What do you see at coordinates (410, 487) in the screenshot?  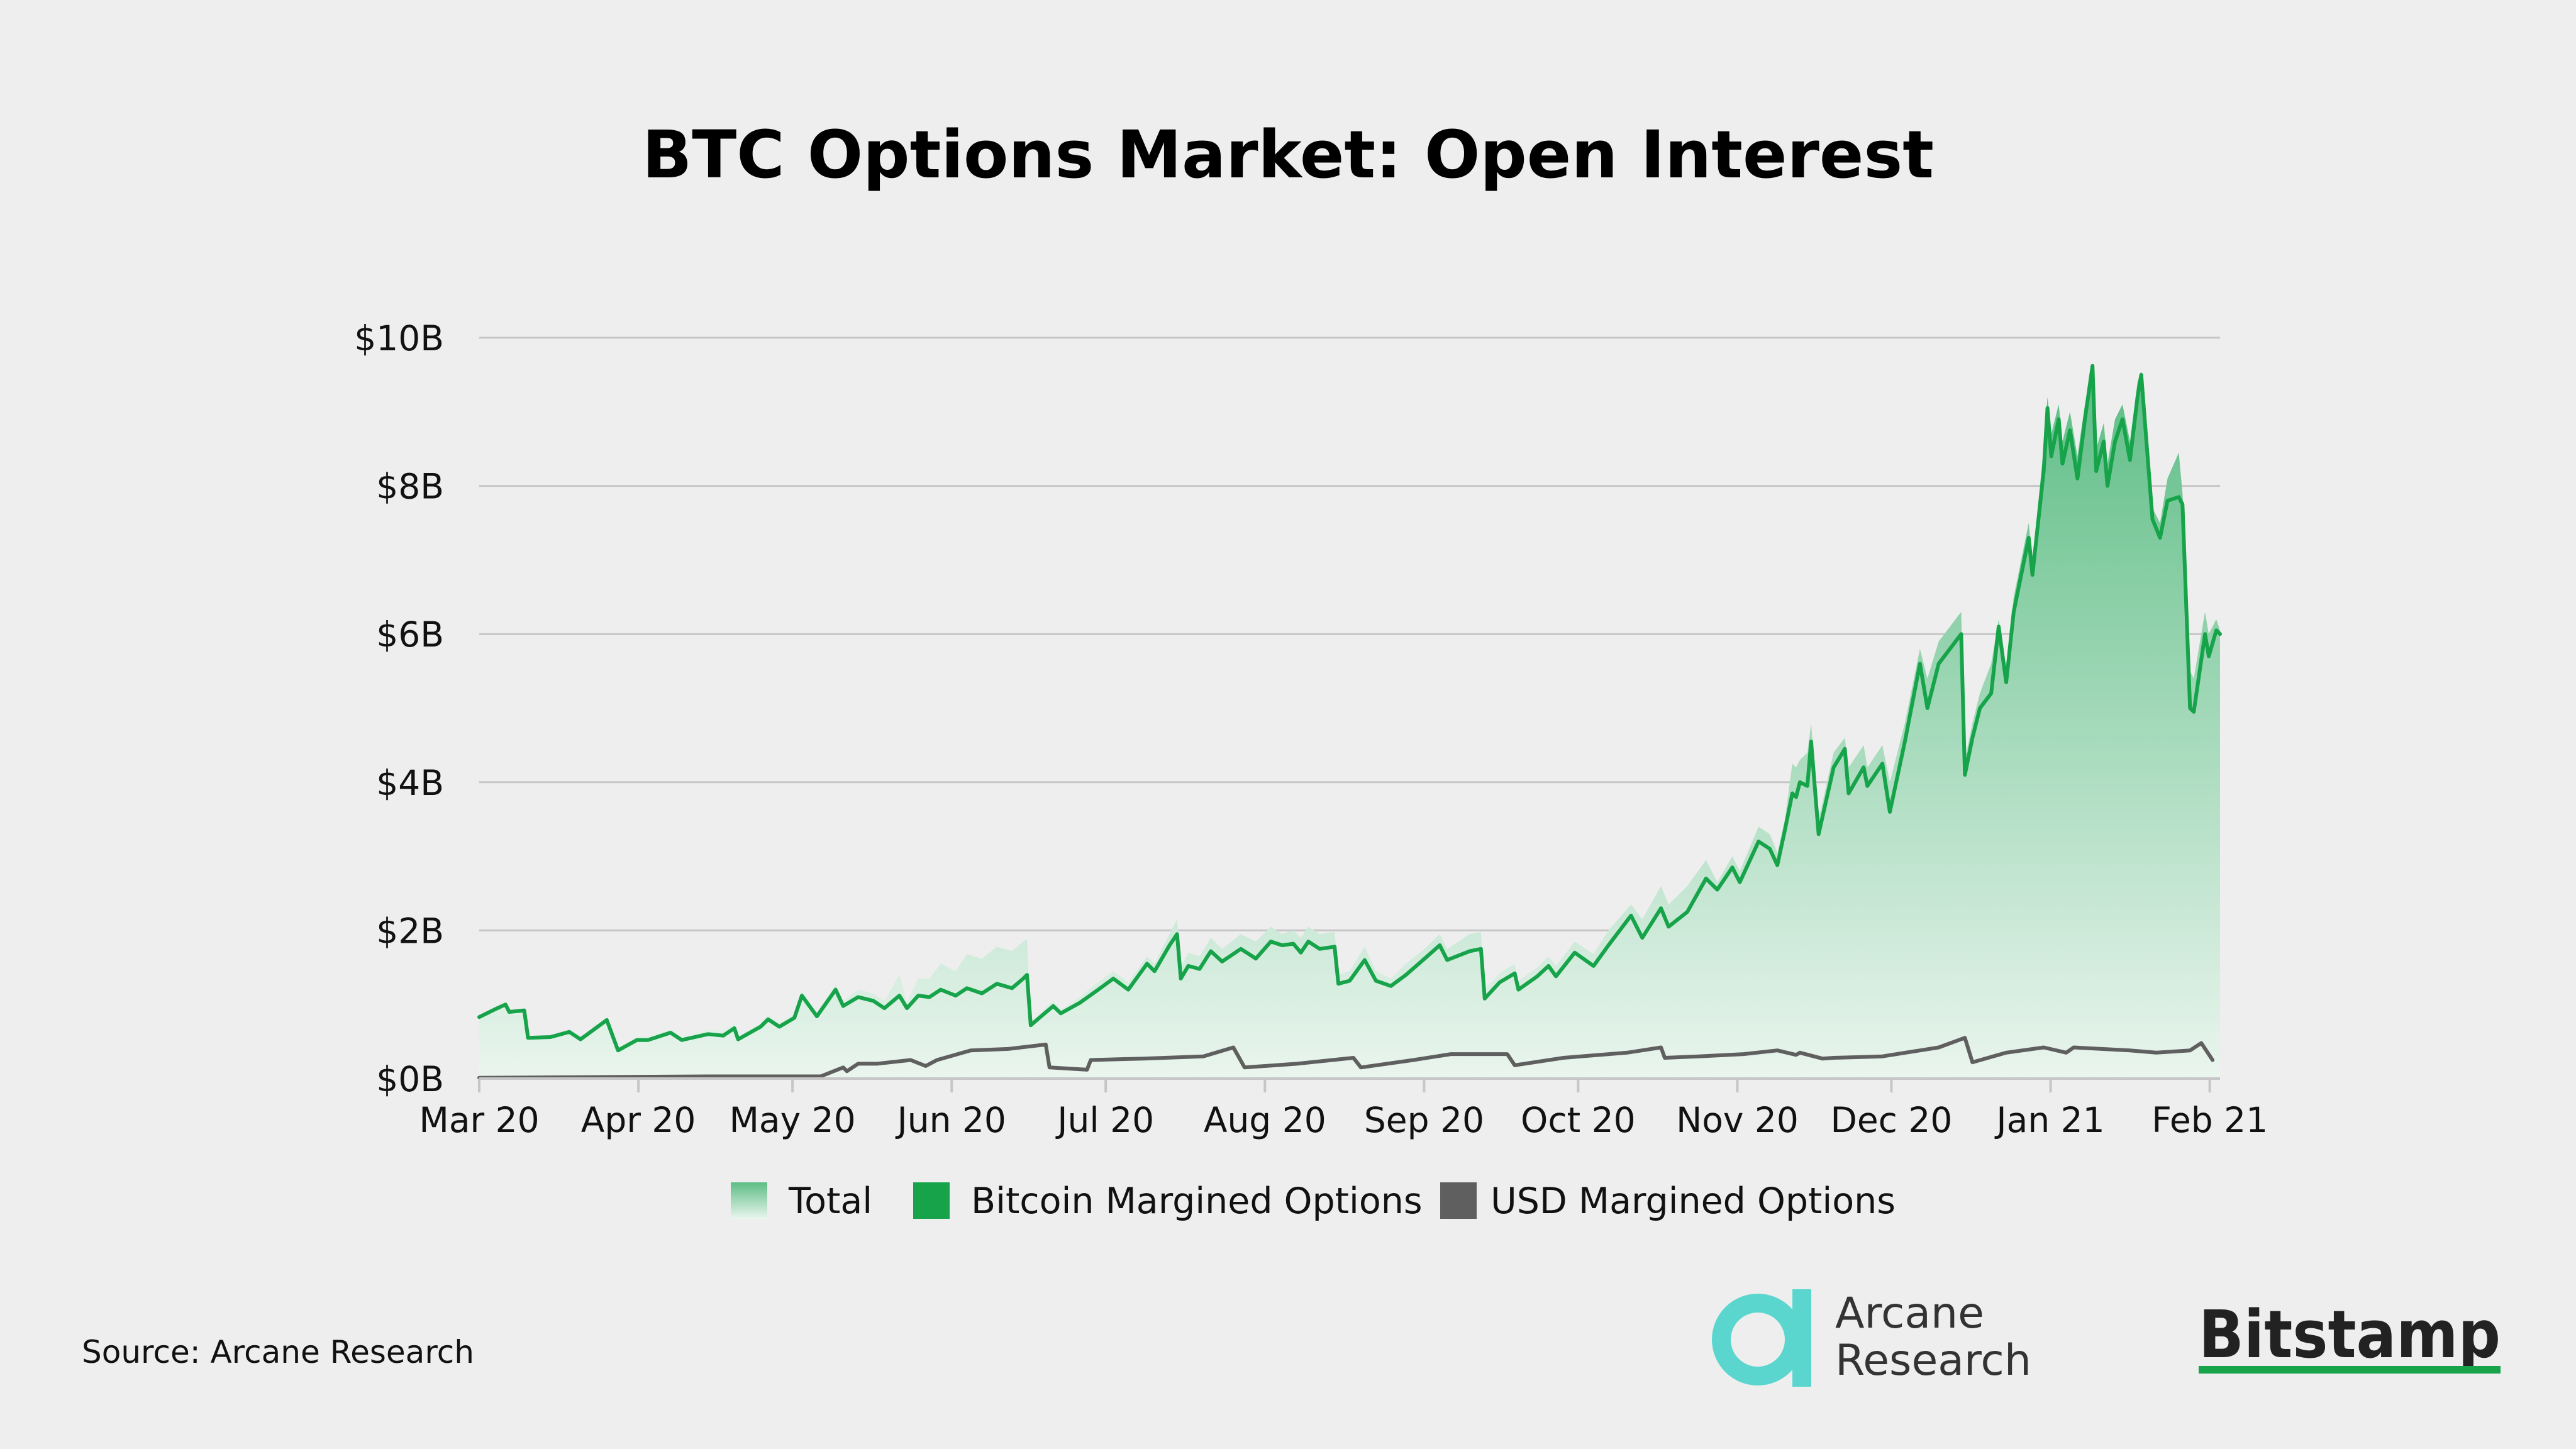 I see `y-tick-label: $8B` at bounding box center [410, 487].